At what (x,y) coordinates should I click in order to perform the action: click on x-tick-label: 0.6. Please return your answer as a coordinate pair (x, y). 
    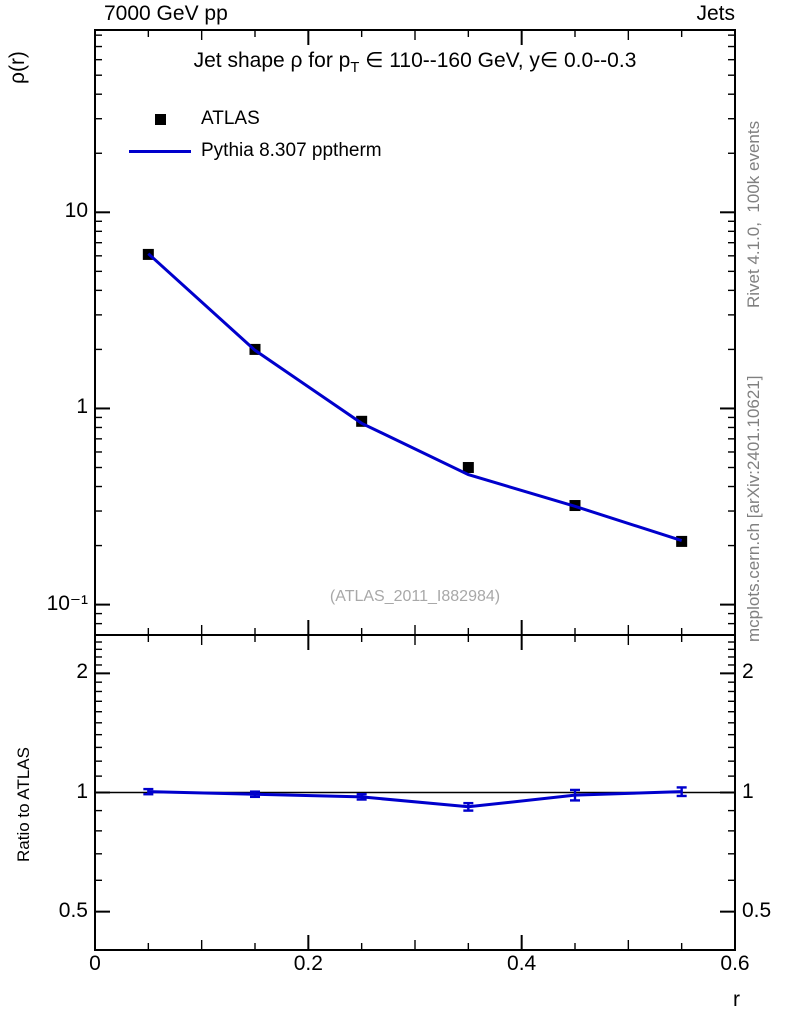
    Looking at the image, I should click on (735, 963).